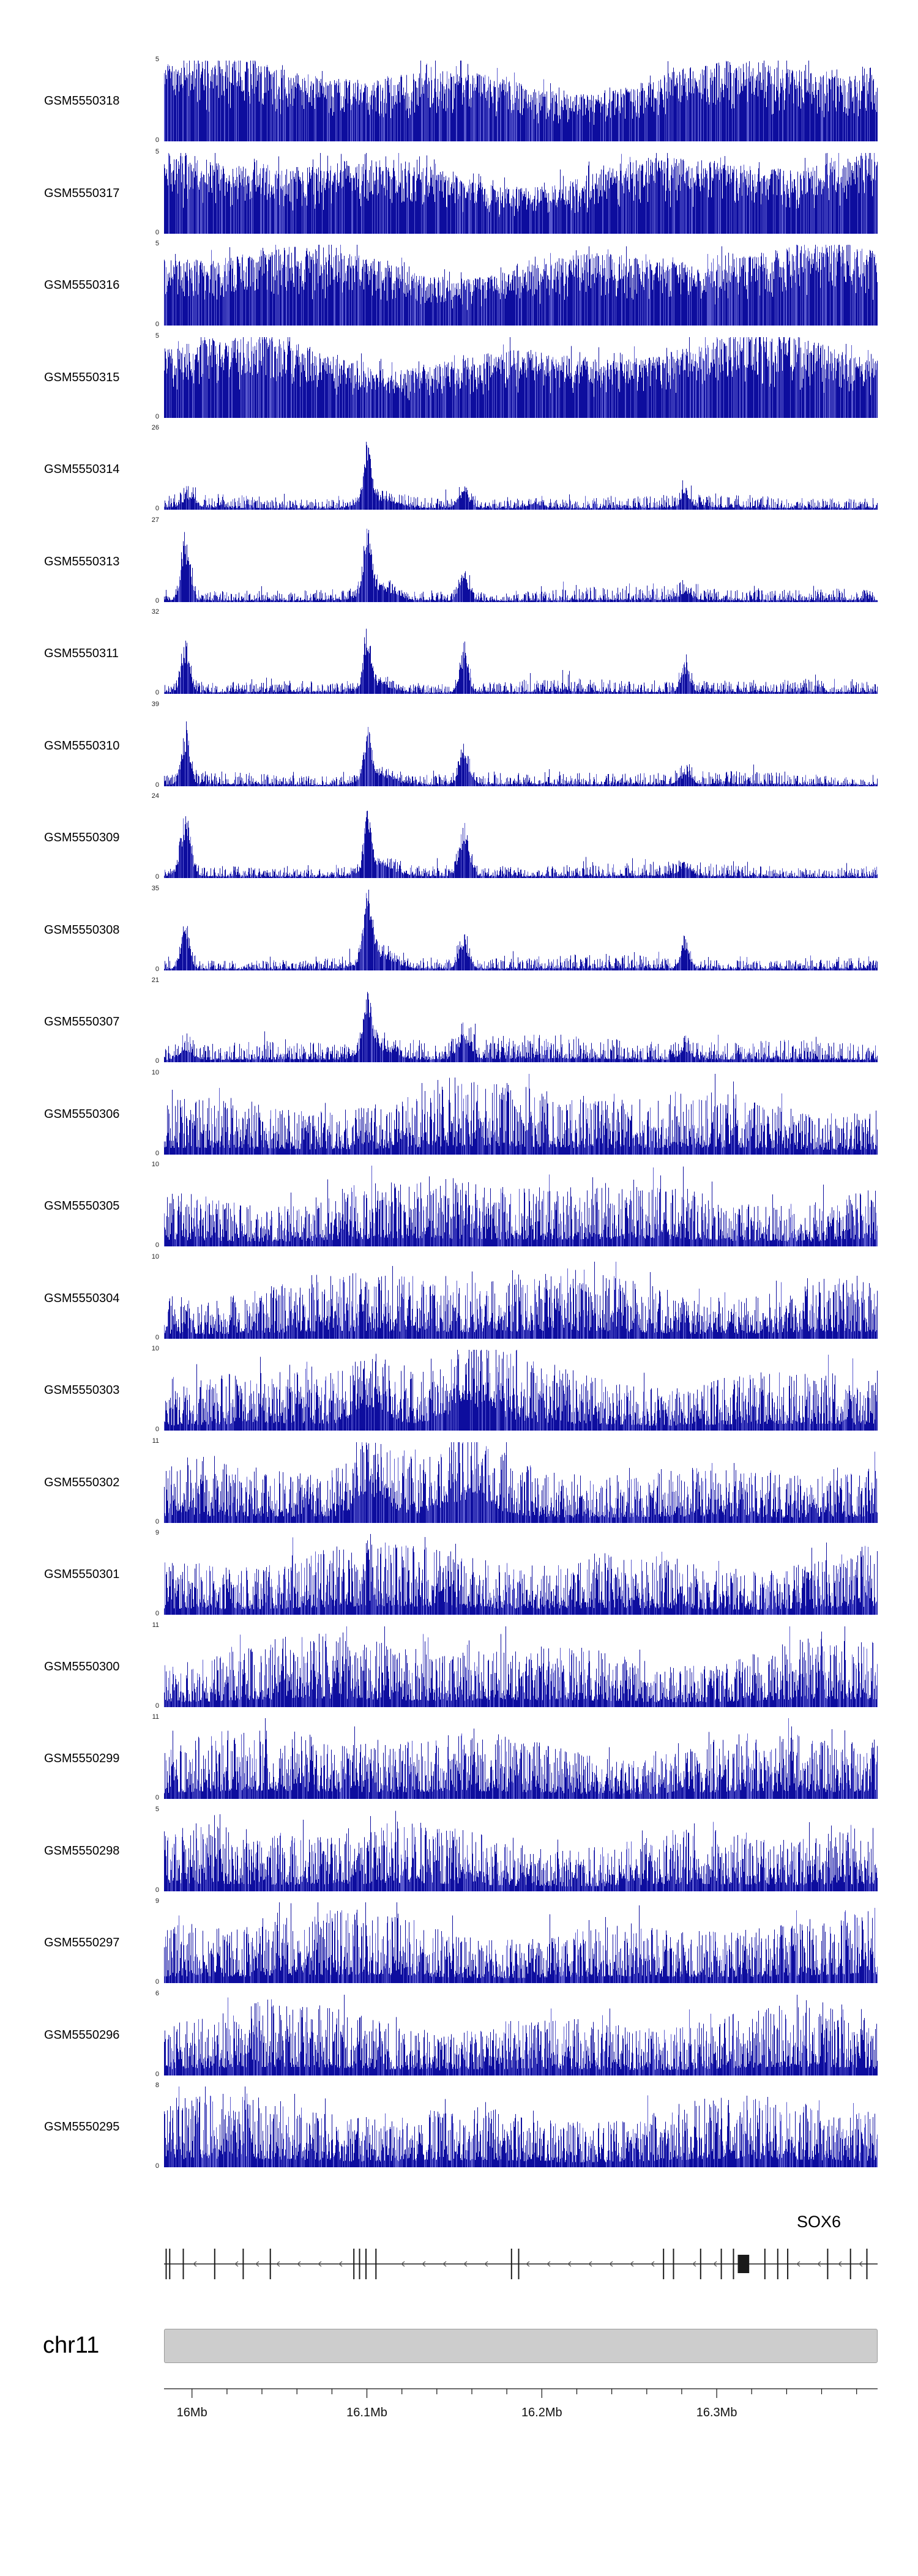 The width and height of the screenshot is (918, 2576). What do you see at coordinates (82, 1482) in the screenshot?
I see `track-label: GSM5550302` at bounding box center [82, 1482].